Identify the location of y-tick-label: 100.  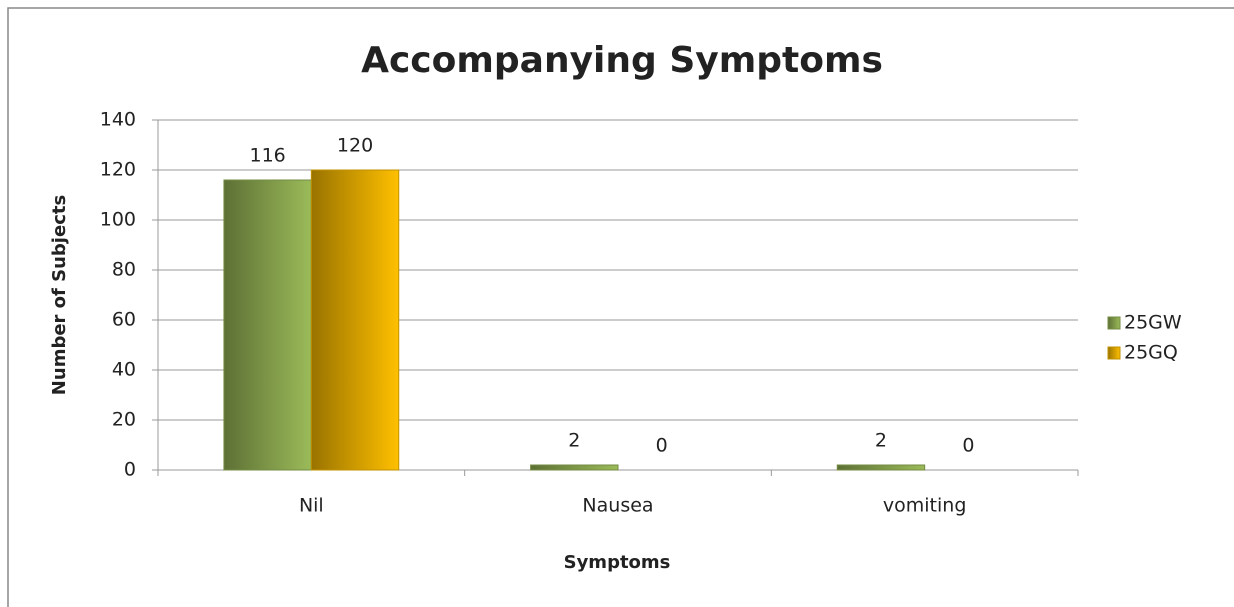
(118, 220).